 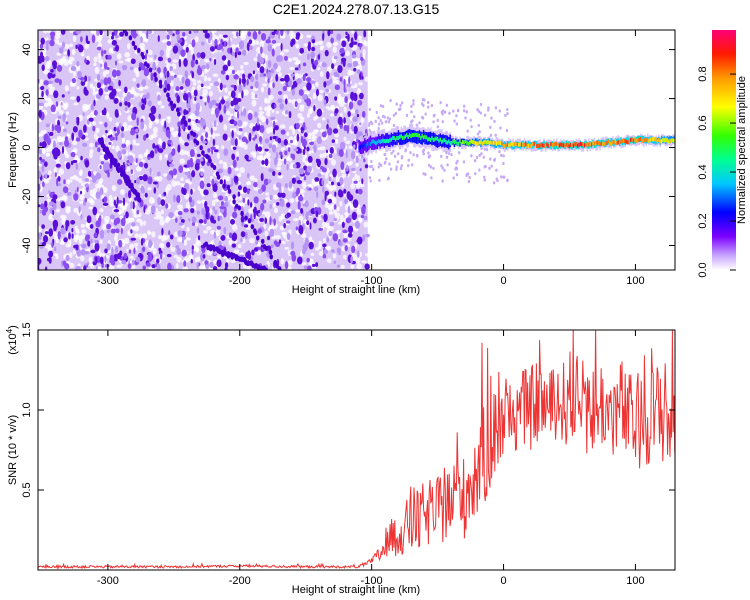 I want to click on y-tick-label: 0, so click(x=27, y=147).